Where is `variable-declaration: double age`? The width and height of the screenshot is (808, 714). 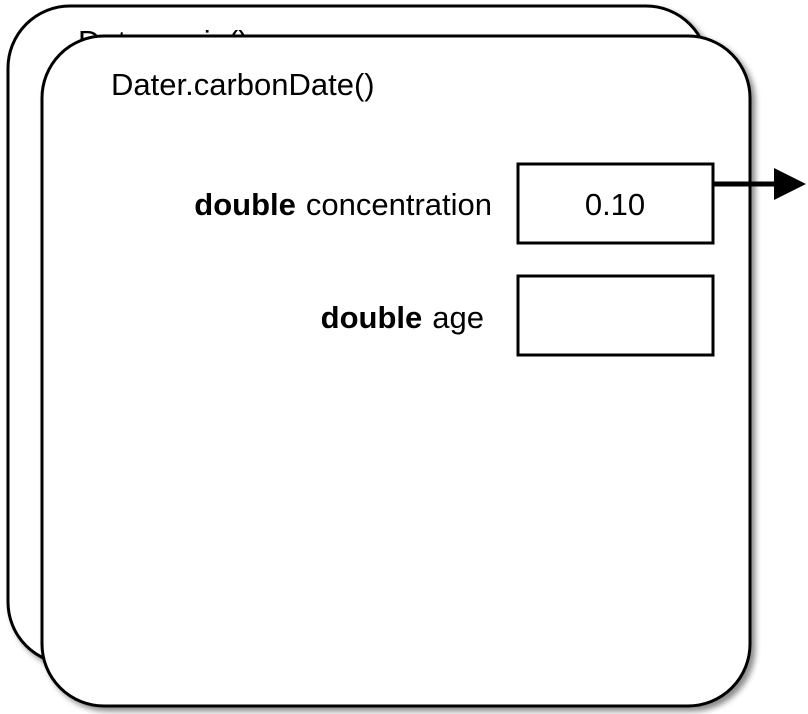
variable-declaration: double age is located at coordinates (402, 317).